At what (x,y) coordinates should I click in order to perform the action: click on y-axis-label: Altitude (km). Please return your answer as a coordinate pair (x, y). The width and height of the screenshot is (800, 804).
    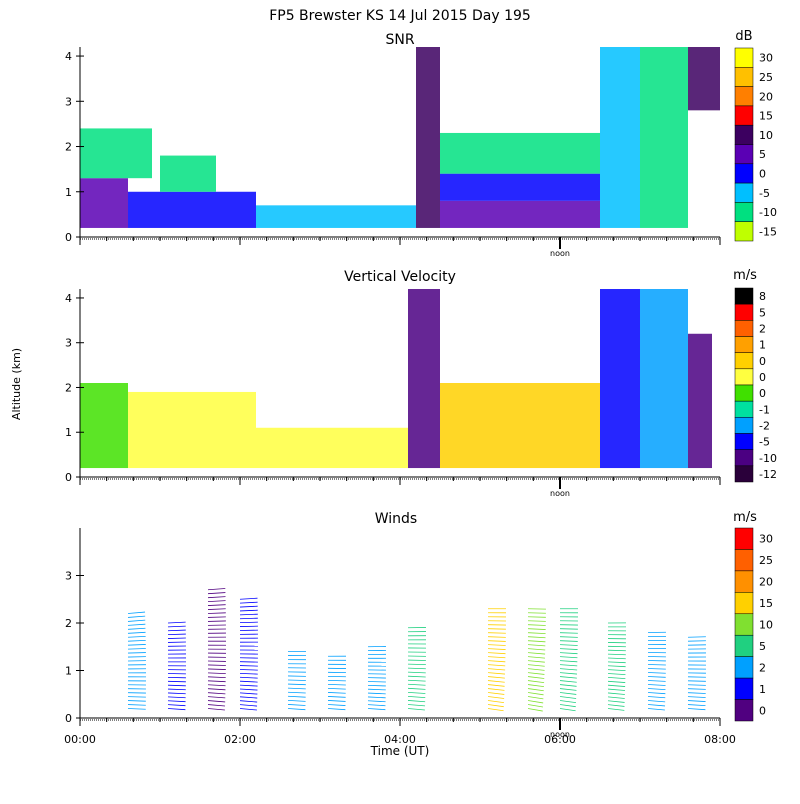
    Looking at the image, I should click on (16, 384).